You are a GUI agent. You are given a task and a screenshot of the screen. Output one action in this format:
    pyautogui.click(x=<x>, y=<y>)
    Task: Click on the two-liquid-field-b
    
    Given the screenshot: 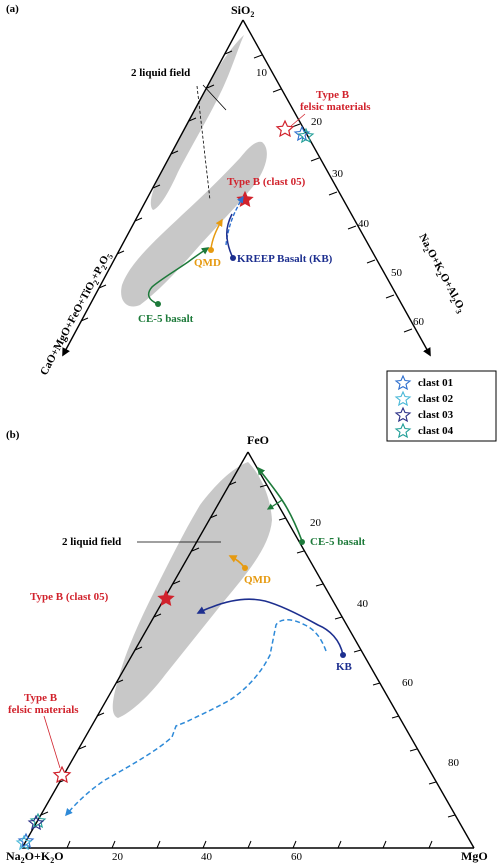 What is the action you would take?
    pyautogui.click(x=192, y=590)
    